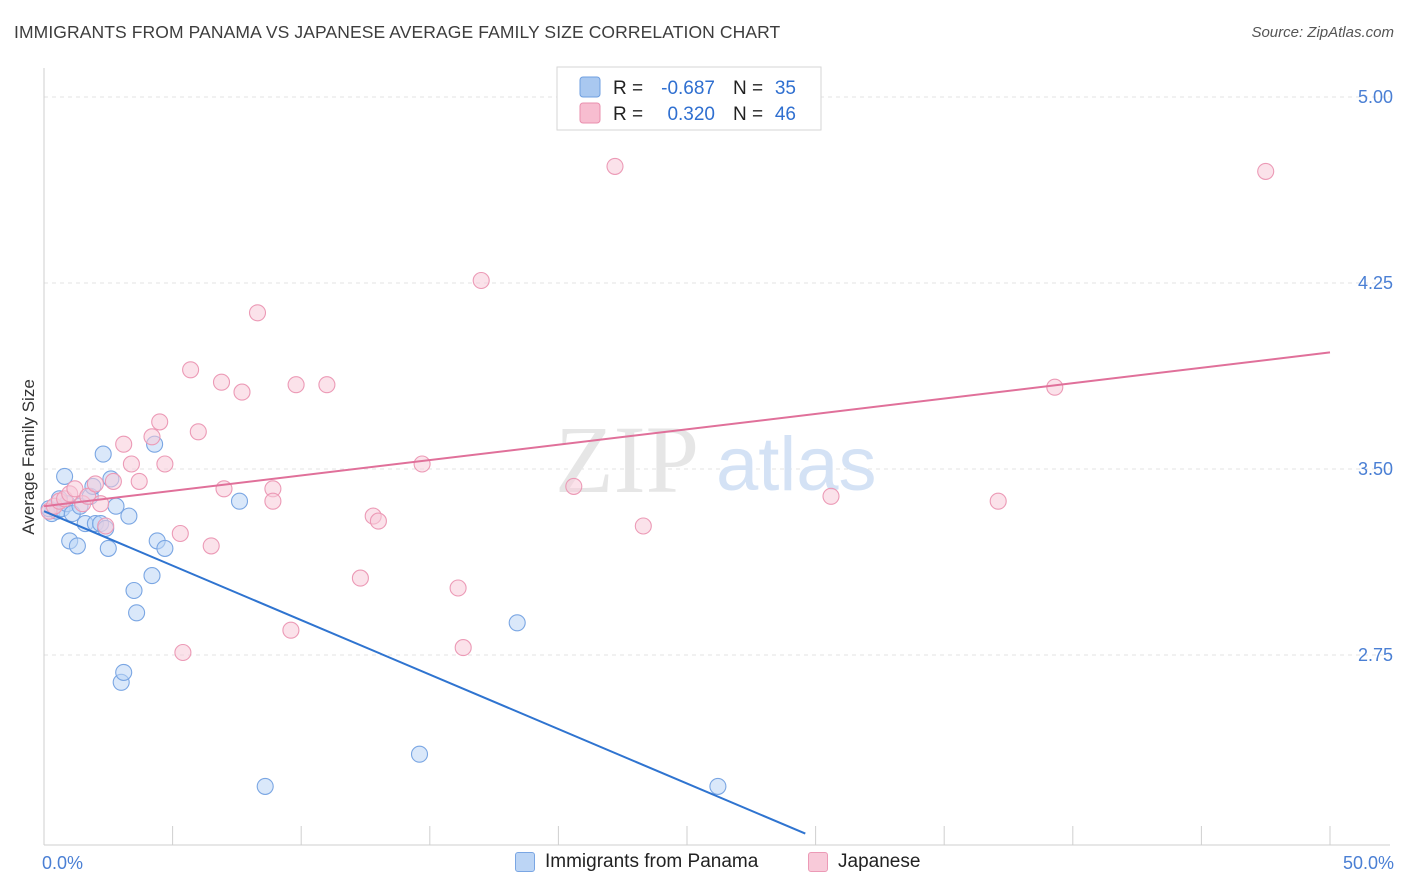 The height and width of the screenshot is (892, 1406). What do you see at coordinates (691, 114) in the screenshot?
I see `legend-r-value-2: 0.320` at bounding box center [691, 114].